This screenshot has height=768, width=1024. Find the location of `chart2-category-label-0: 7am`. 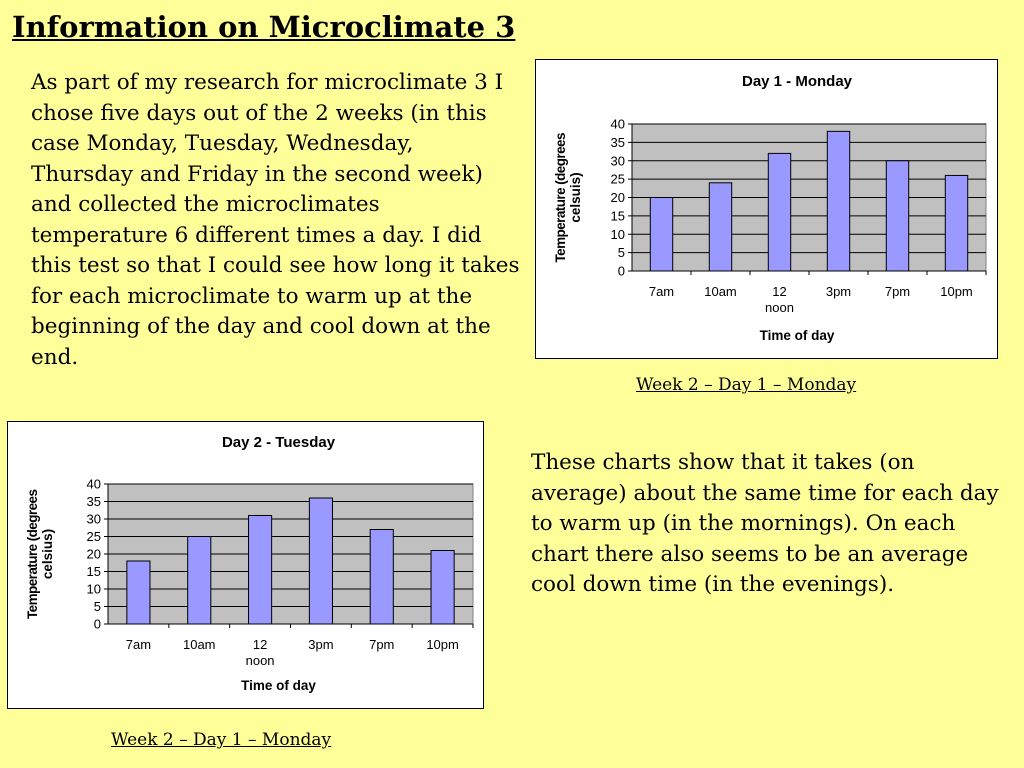

chart2-category-label-0: 7am is located at coordinates (138, 644).